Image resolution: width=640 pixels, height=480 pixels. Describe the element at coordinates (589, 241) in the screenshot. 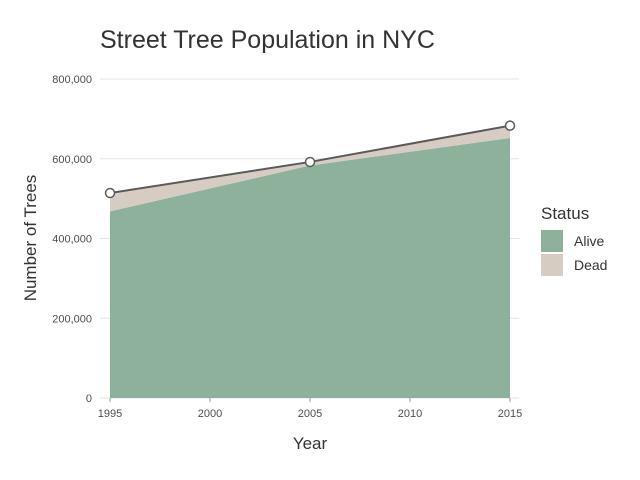

I see `legend-label-alive: Alive` at that location.